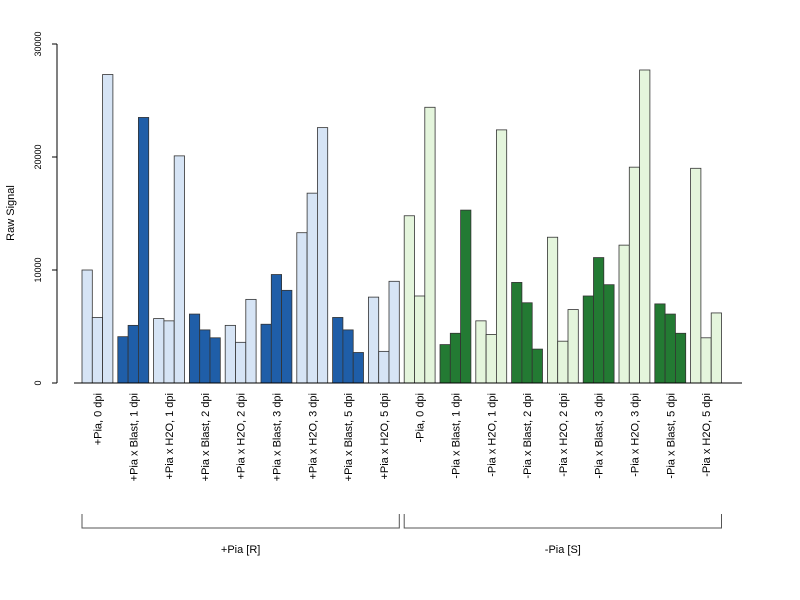 The image size is (800, 600). What do you see at coordinates (134, 437) in the screenshot?
I see `x-tick-label: +Pia x Blast, 1 dpi` at bounding box center [134, 437].